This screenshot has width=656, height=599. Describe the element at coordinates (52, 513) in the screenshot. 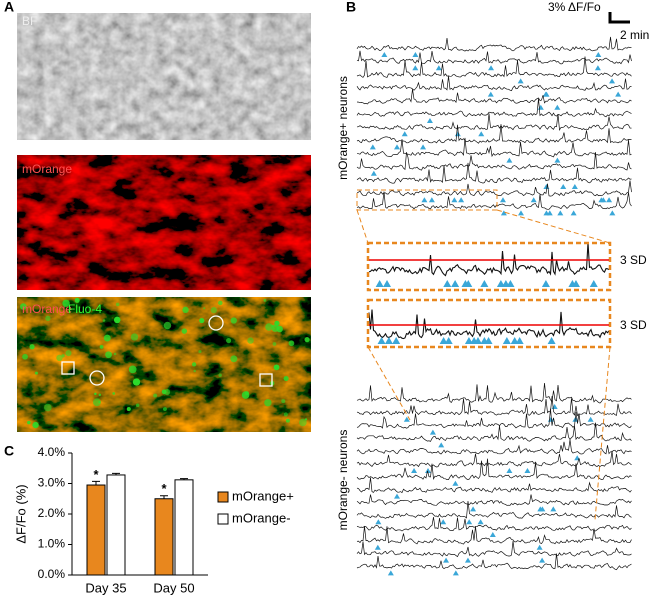

I see `y-tick-label: 2.0%` at that location.